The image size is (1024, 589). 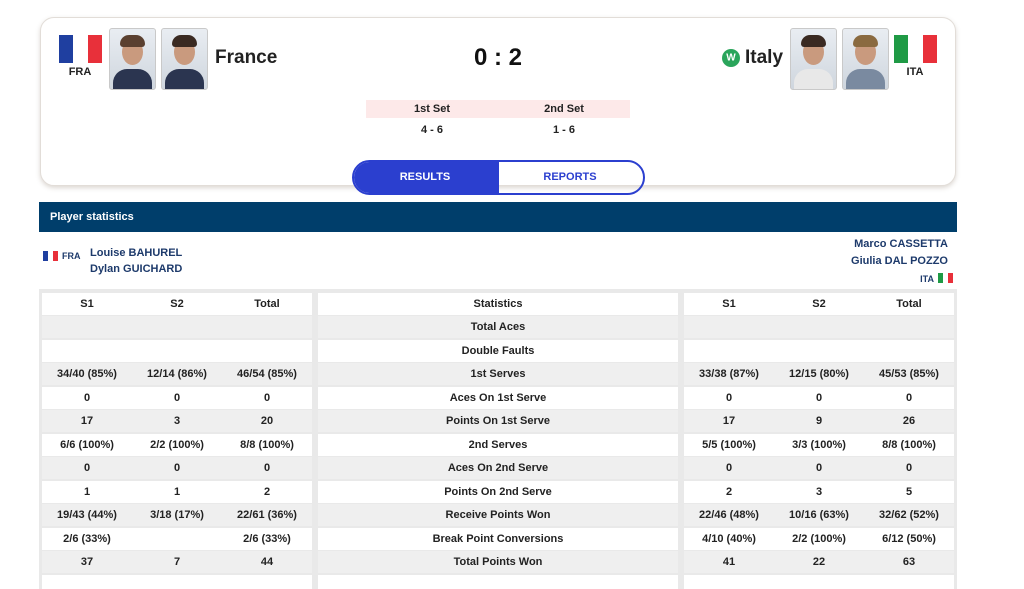 I want to click on cell-text: S1, so click(x=87, y=304).